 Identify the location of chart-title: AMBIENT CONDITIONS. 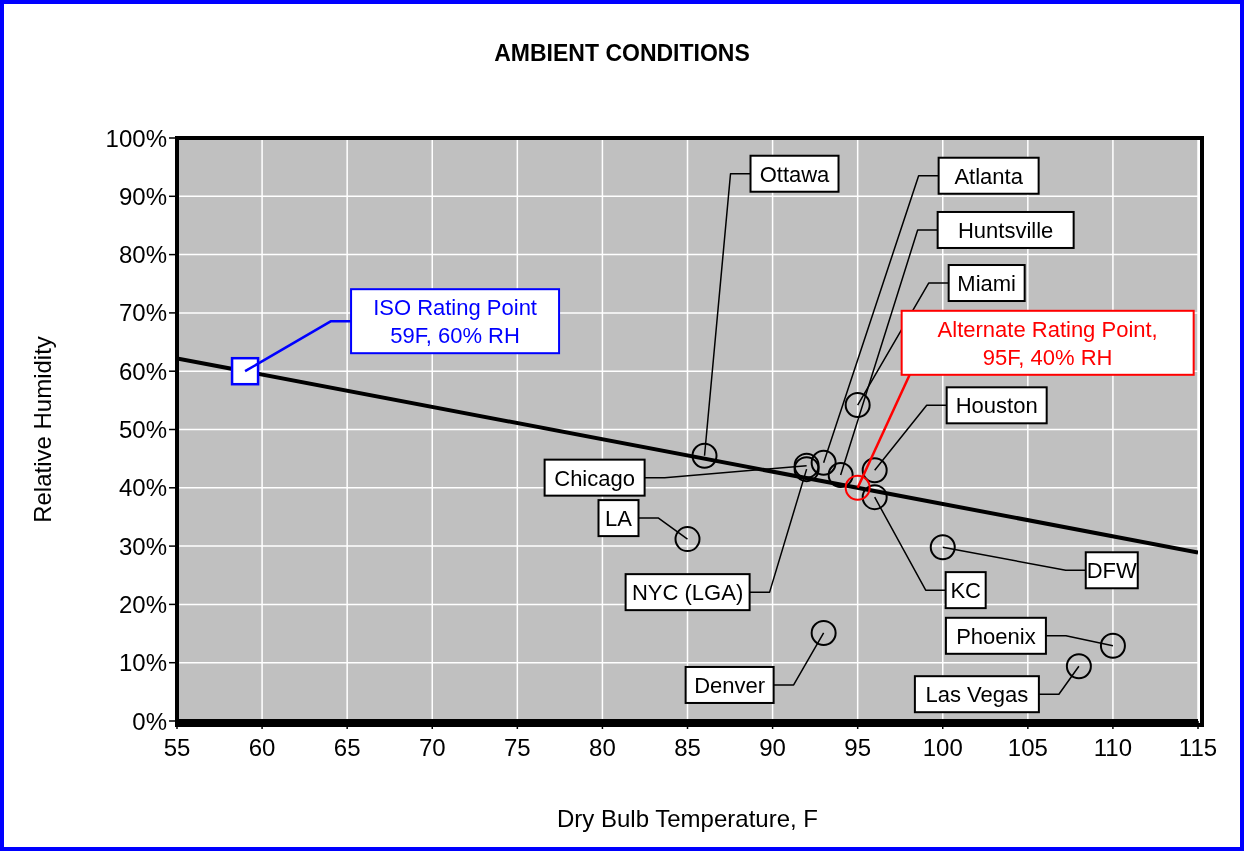
(622, 53).